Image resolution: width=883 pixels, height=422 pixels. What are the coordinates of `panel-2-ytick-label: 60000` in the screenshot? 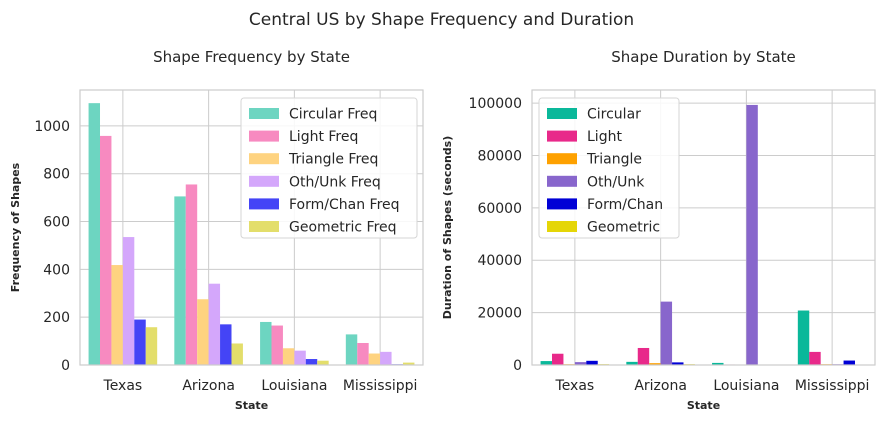 It's located at (499, 209).